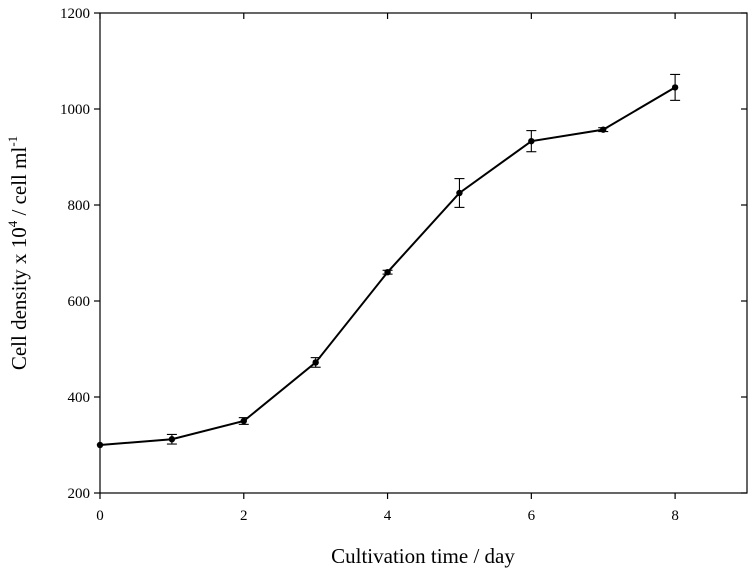 This screenshot has width=750, height=573. I want to click on x-tick-label: 8, so click(675, 516).